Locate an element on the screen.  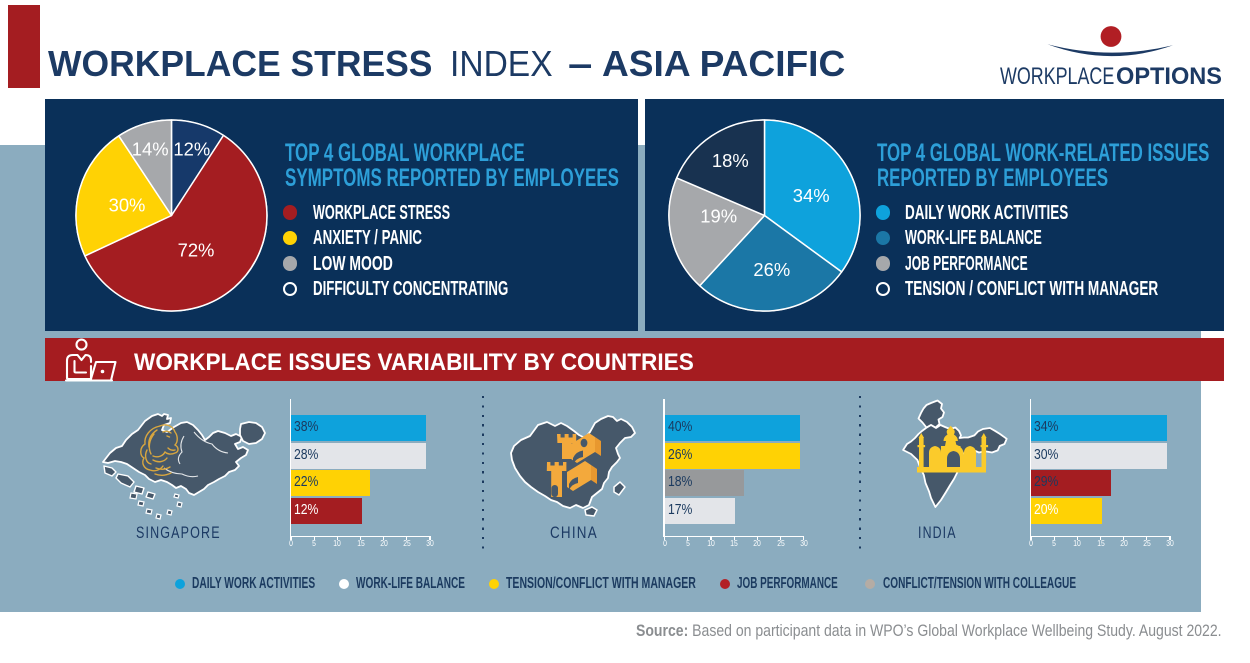
svg-text: 34% is located at coordinates (811, 195).